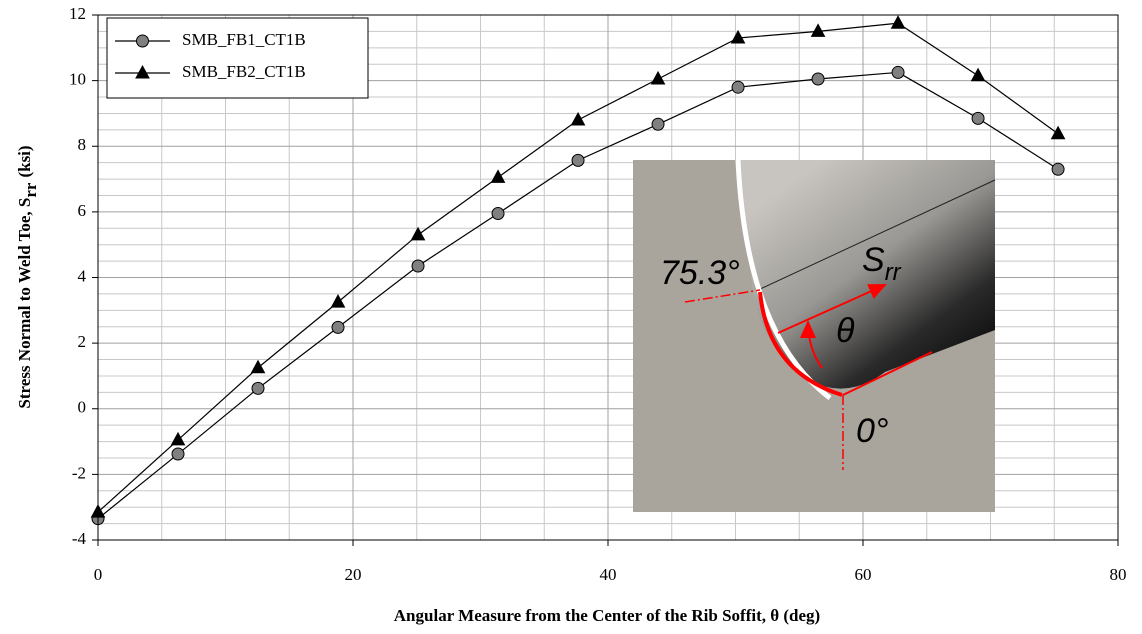 This screenshot has height=634, width=1142. I want to click on y-tick-label: -2, so click(79, 472).